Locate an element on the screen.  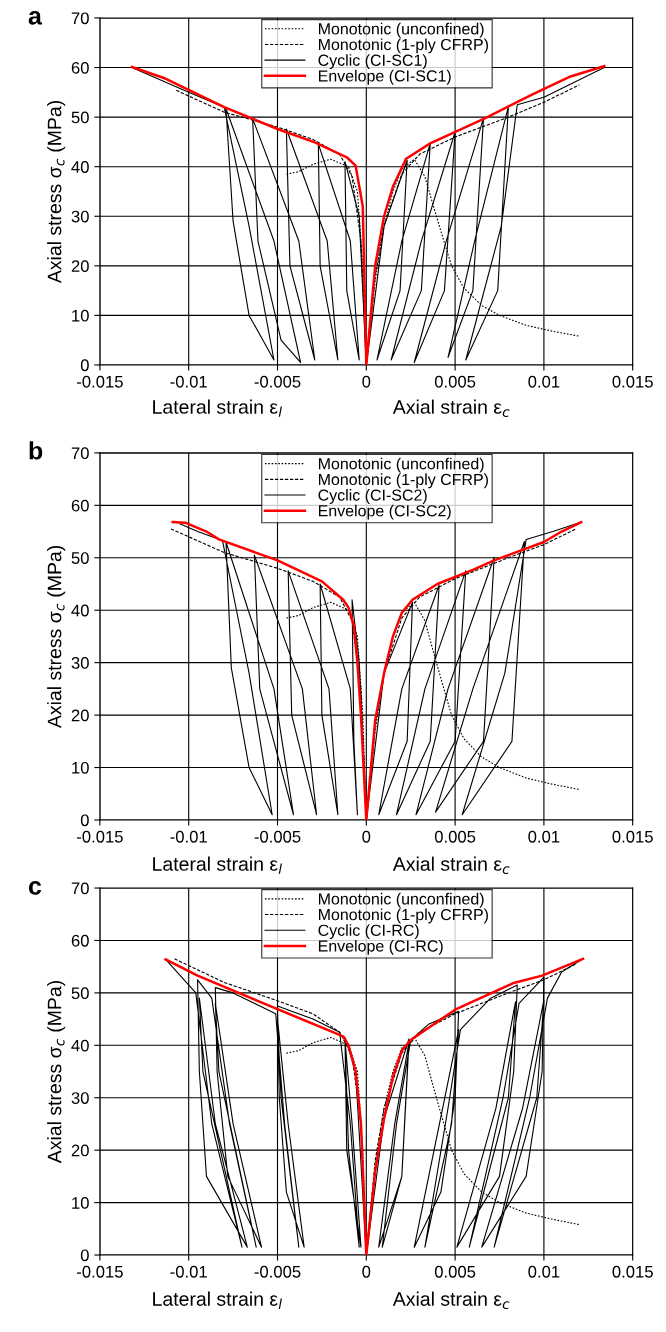
chart-title: b is located at coordinates (36, 450).